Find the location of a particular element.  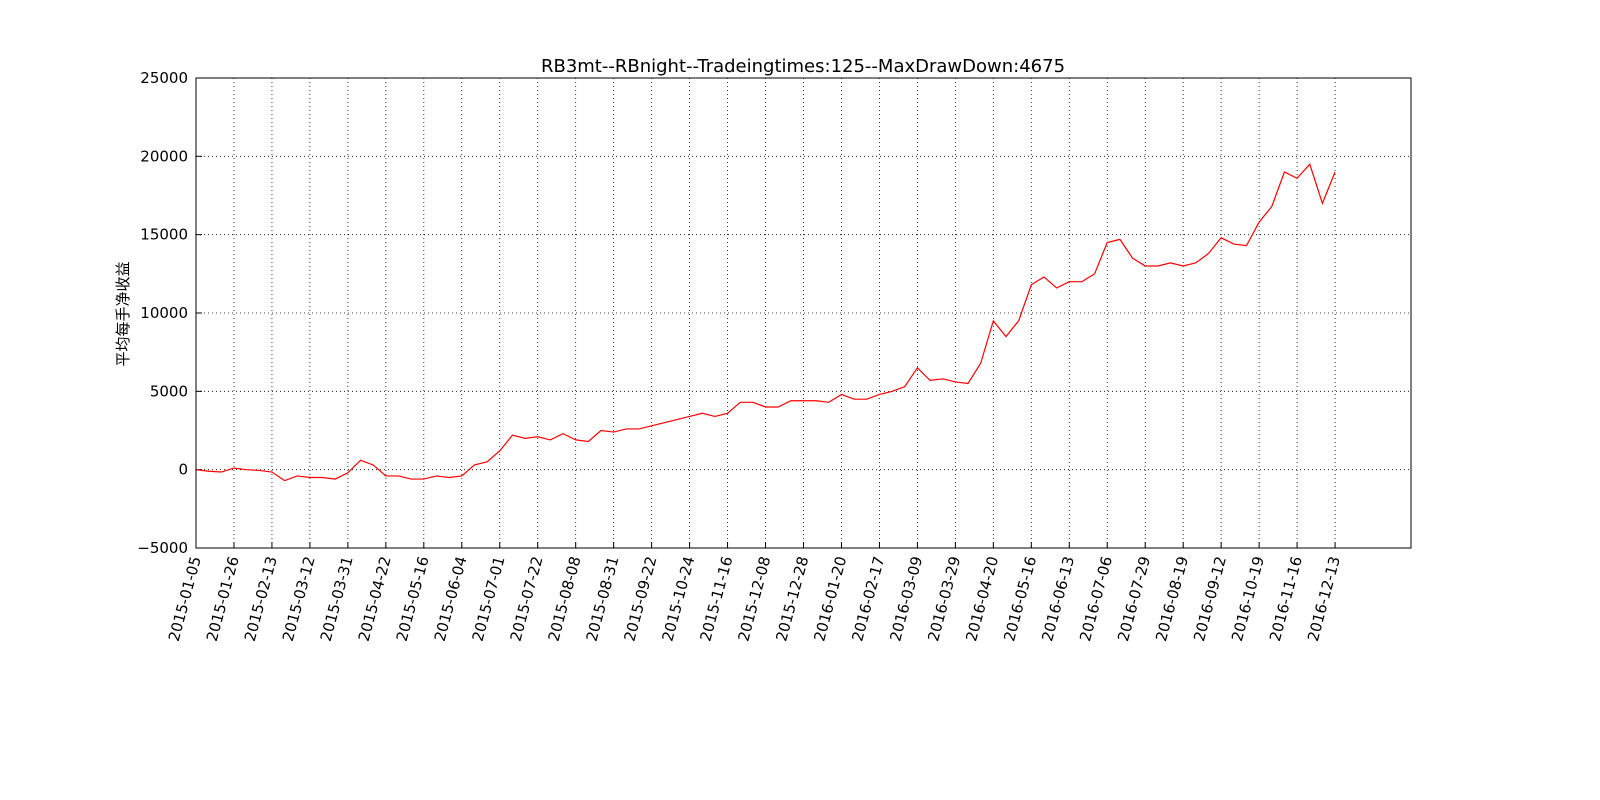

x-tick-label: 2015-11-16 is located at coordinates (716, 598).